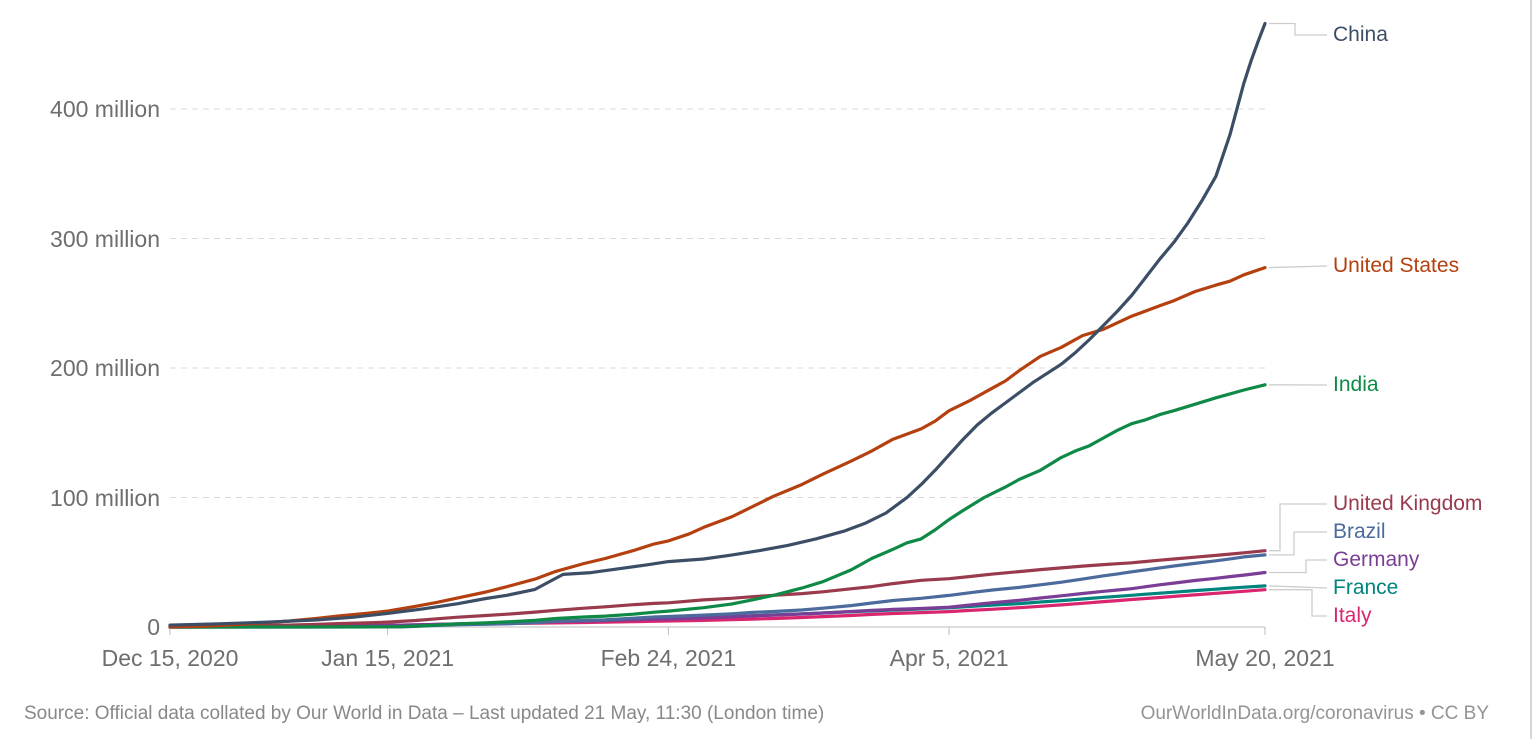 This screenshot has width=1537, height=739. What do you see at coordinates (388, 658) in the screenshot?
I see `x-axis-tick-label: Jan 15, 2021` at bounding box center [388, 658].